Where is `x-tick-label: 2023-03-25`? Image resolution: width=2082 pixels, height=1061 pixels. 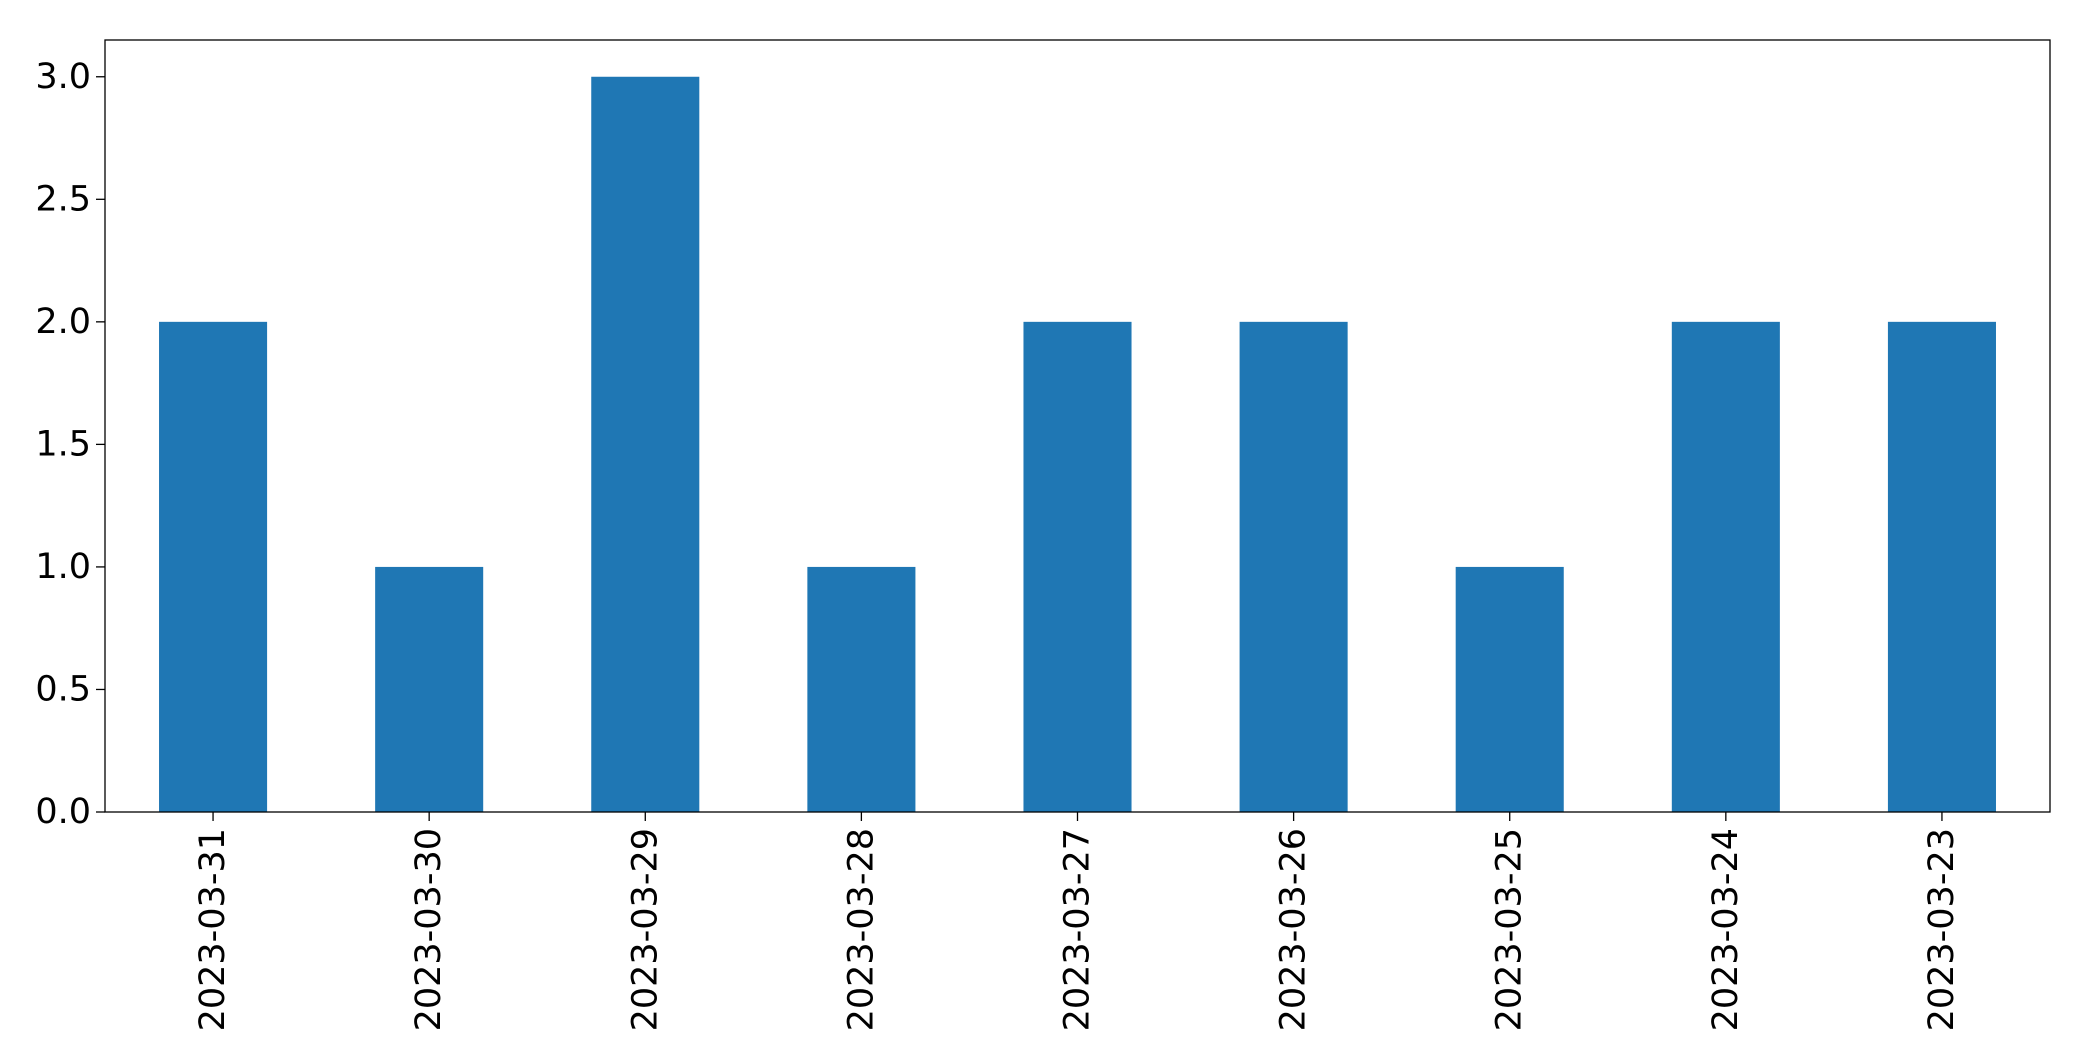 x-tick-label: 2023-03-25 is located at coordinates (1510, 929).